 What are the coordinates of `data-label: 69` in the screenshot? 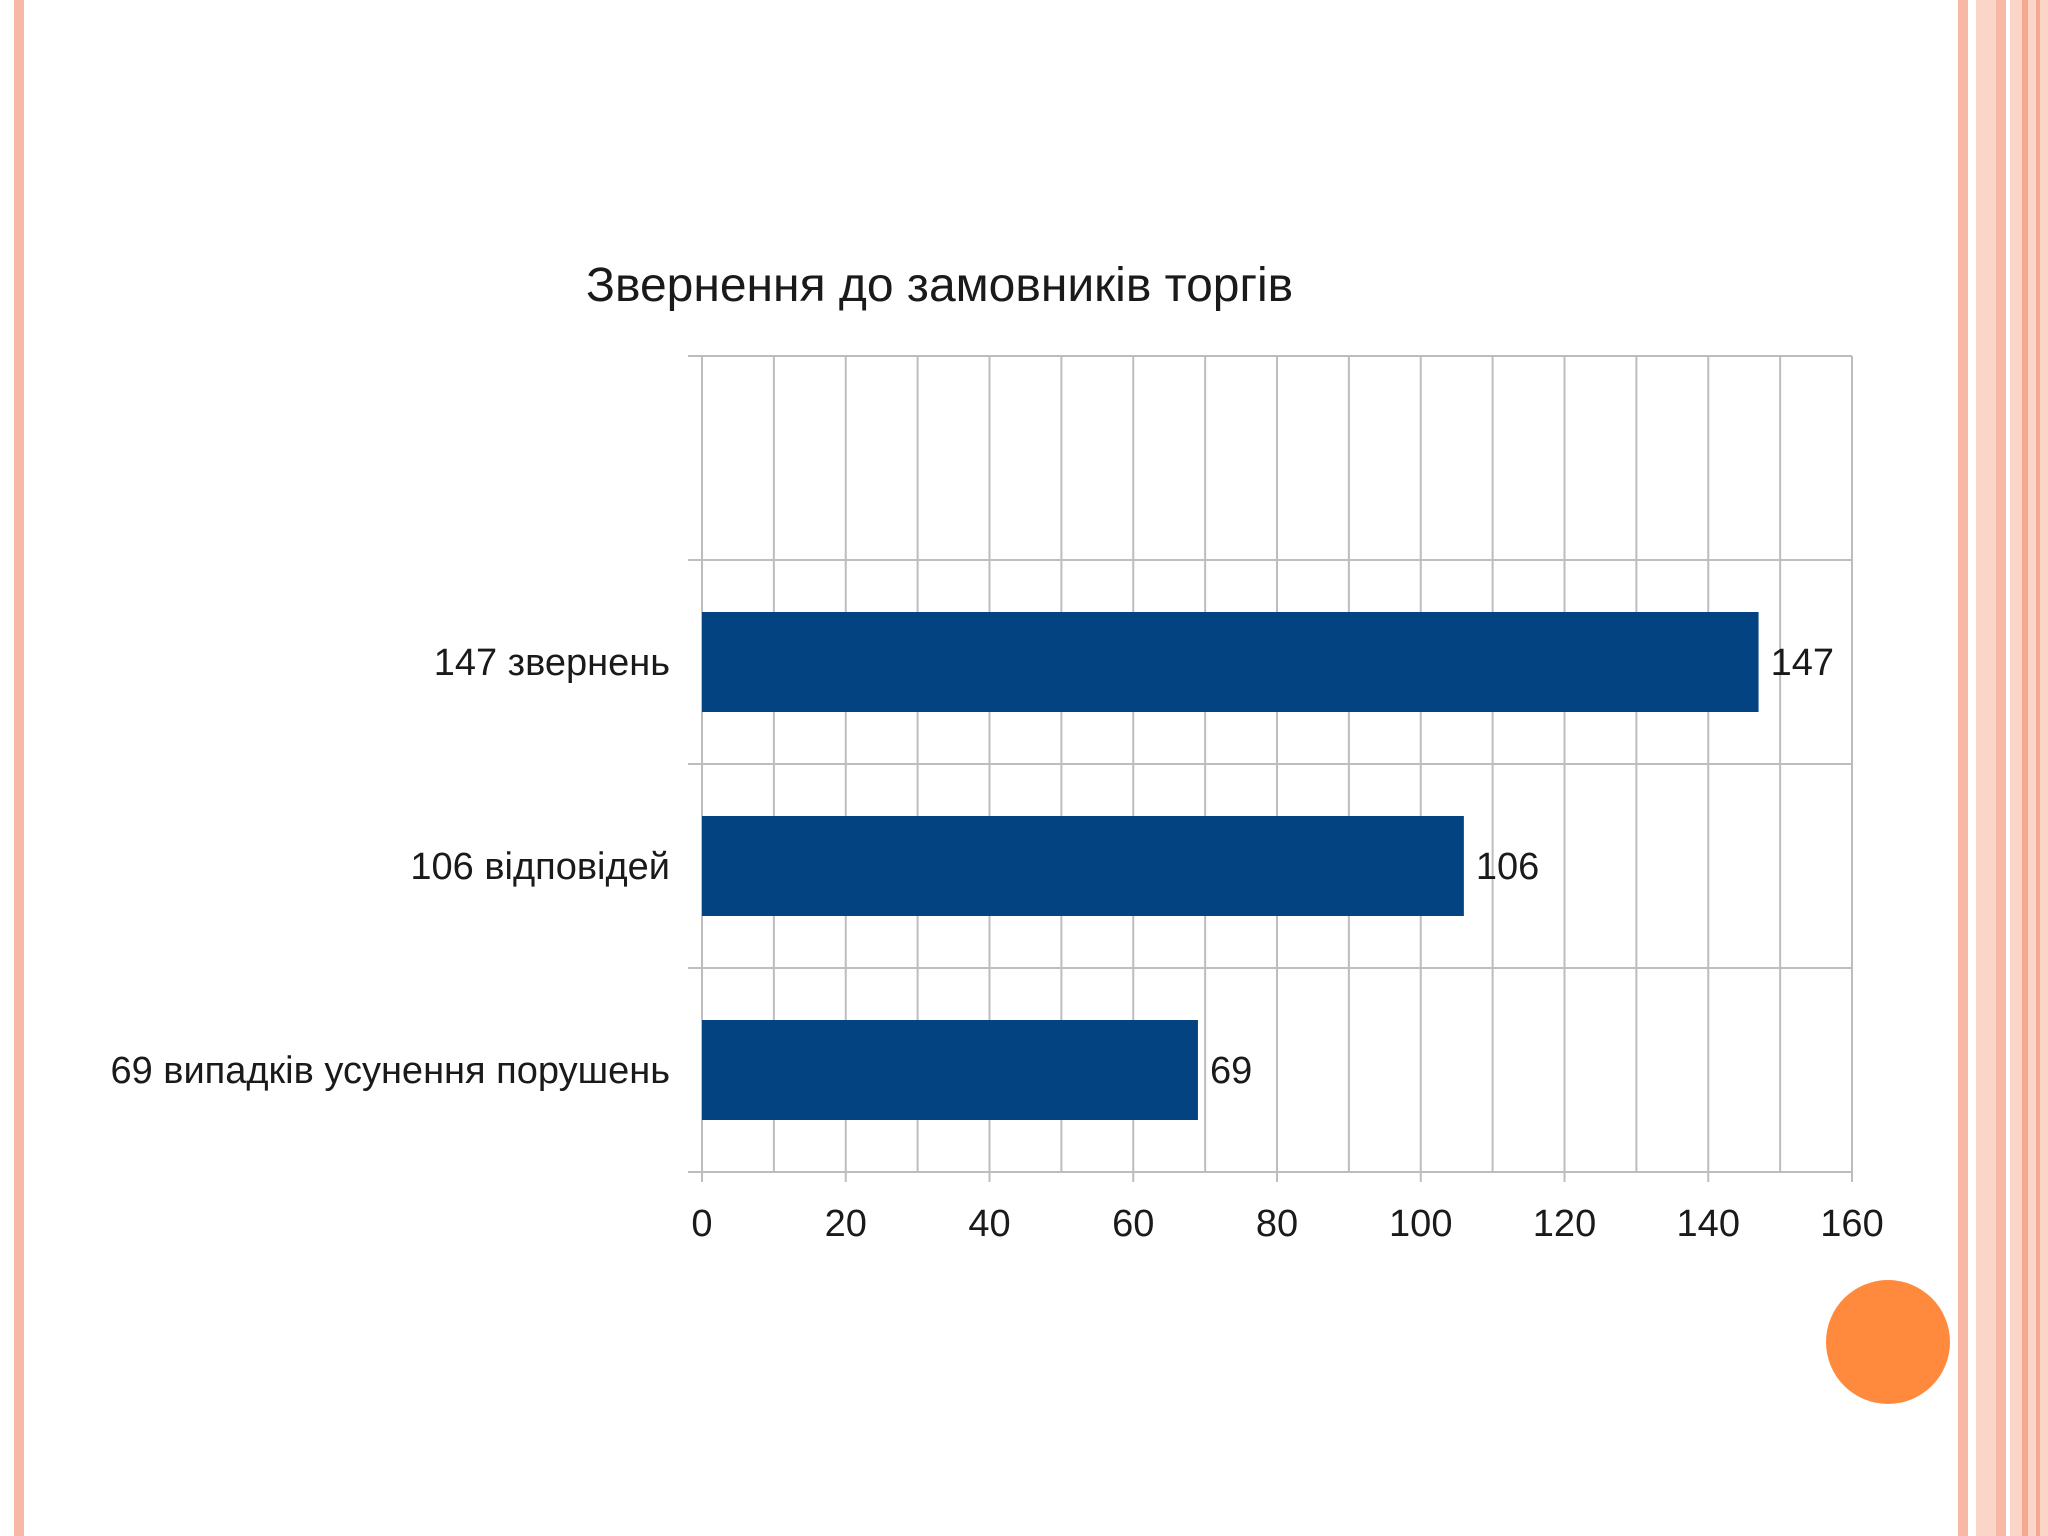 It's located at (1231, 1071).